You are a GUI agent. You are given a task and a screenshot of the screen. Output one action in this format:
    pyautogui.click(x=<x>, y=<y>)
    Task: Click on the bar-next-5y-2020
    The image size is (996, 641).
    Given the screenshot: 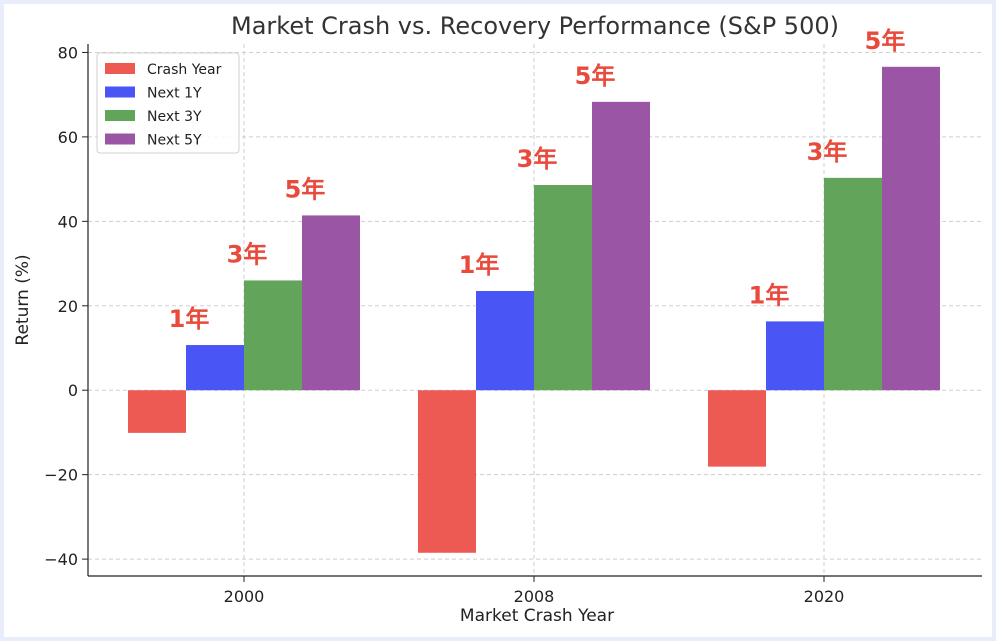 What is the action you would take?
    pyautogui.click(x=911, y=228)
    